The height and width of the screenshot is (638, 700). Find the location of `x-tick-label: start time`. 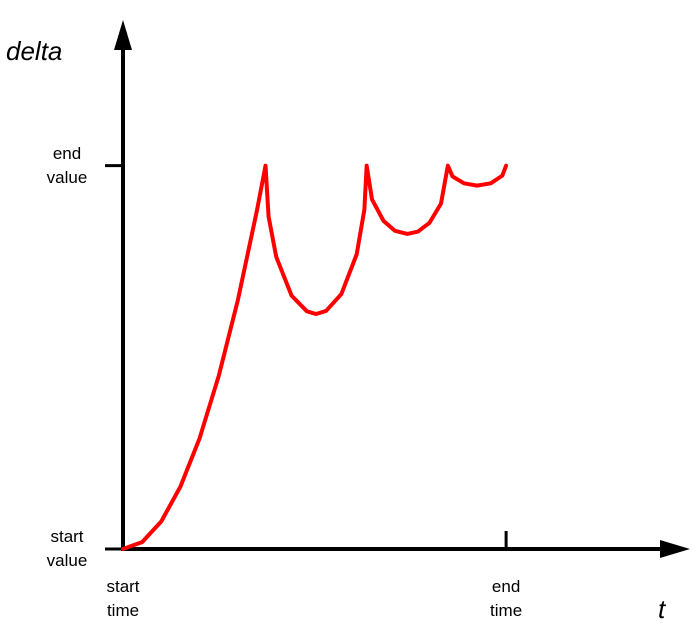

x-tick-label: start time is located at coordinates (123, 598).